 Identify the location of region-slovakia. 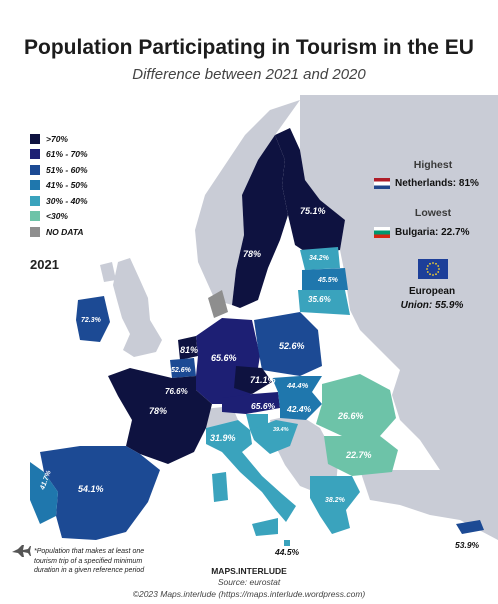
(297, 384).